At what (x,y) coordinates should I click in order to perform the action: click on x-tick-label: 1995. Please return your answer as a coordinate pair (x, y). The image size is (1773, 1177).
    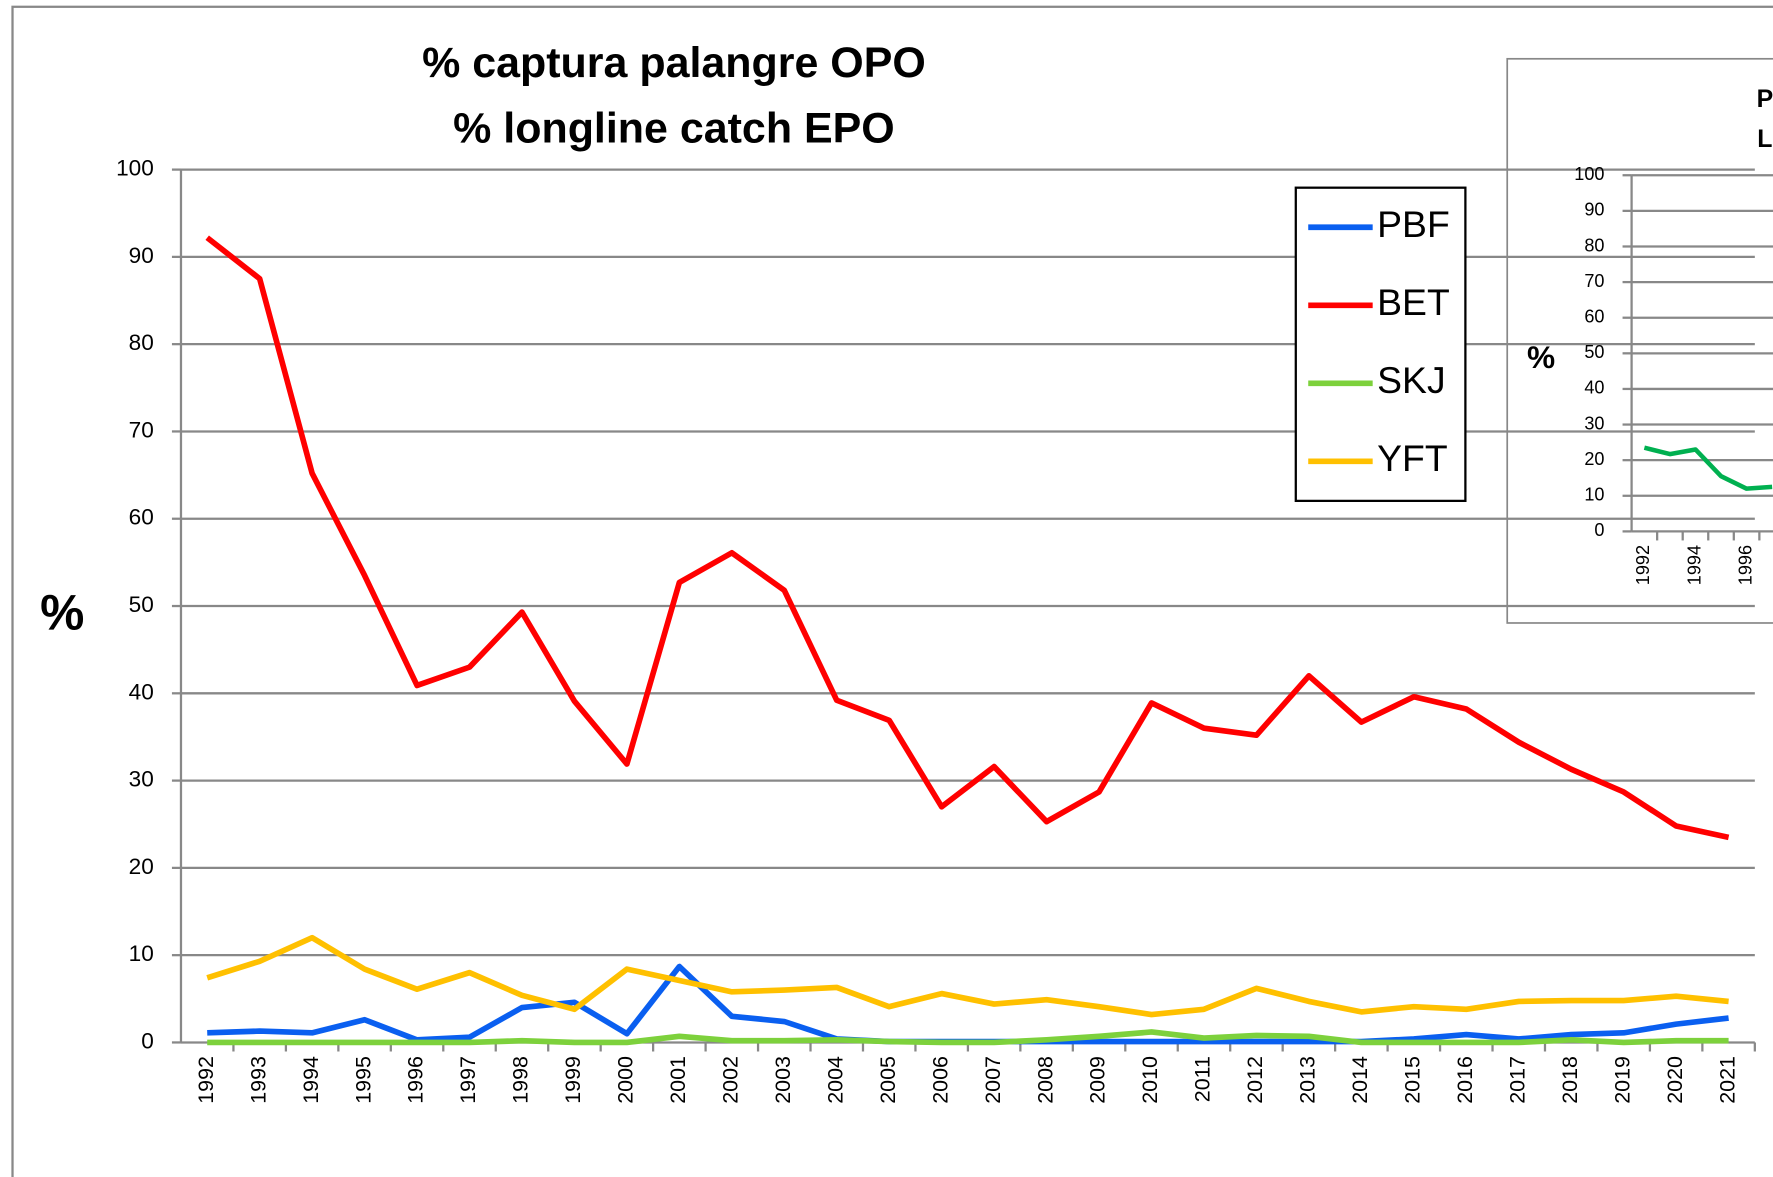
    Looking at the image, I should click on (363, 1080).